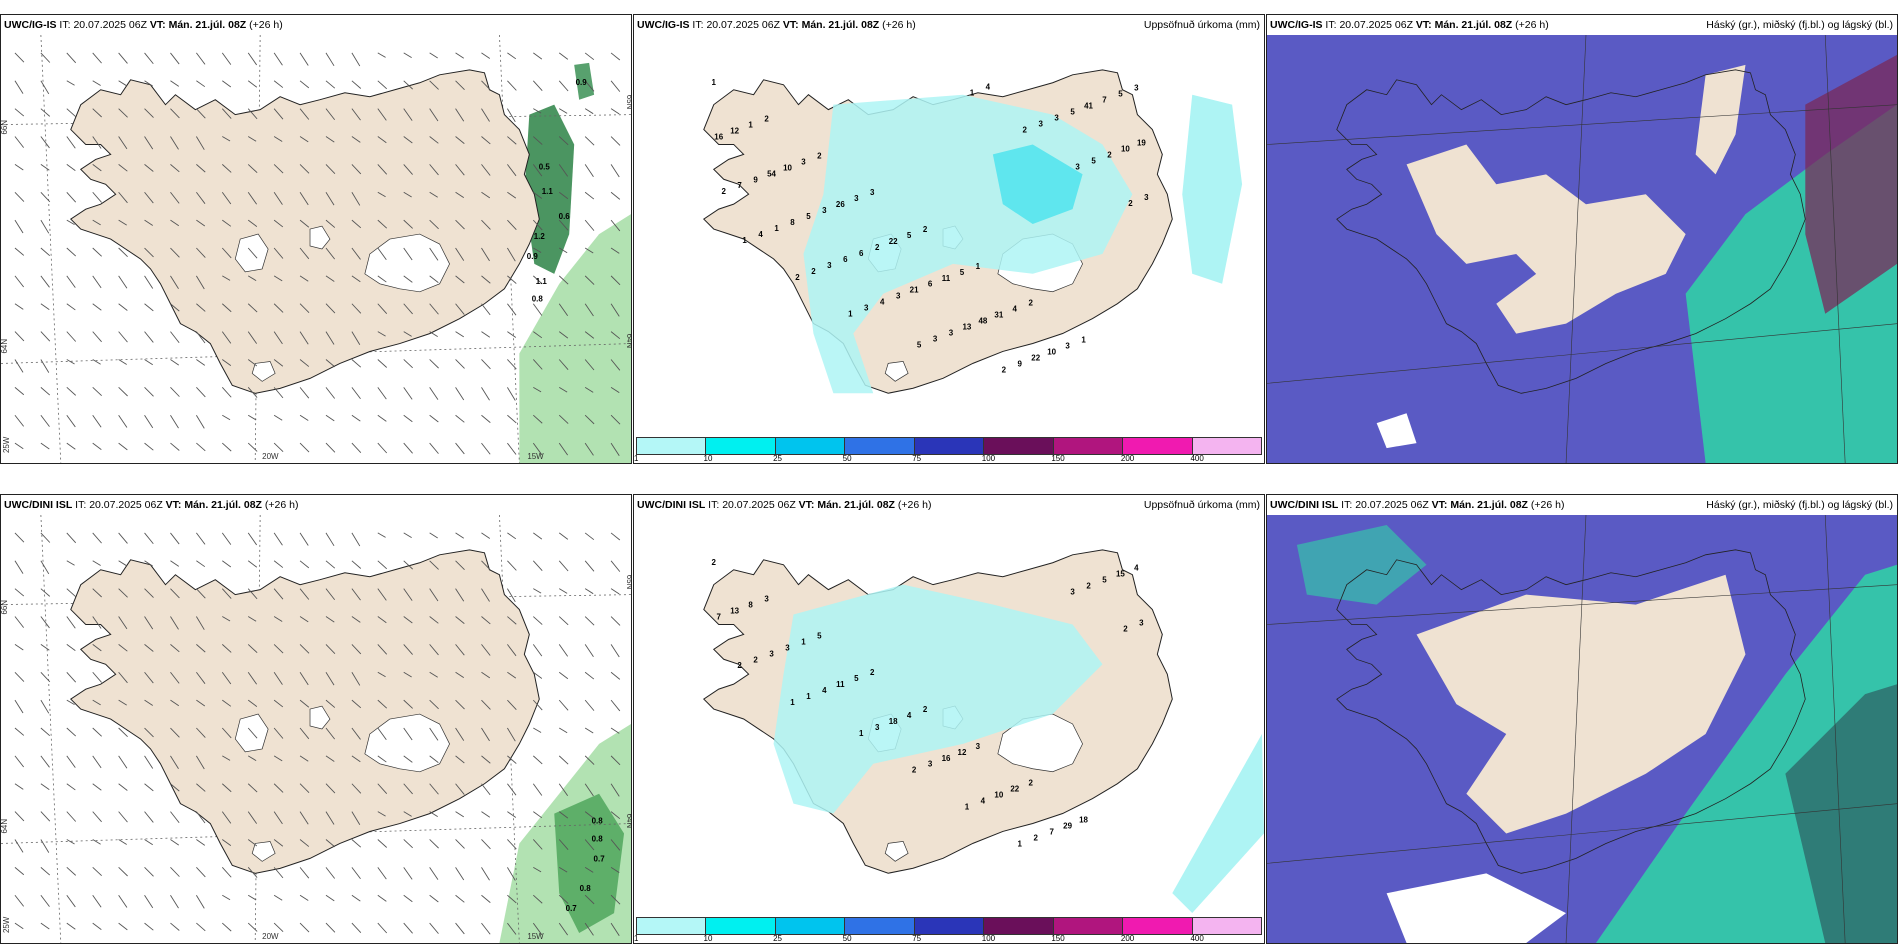 This screenshot has width=1900, height=950. What do you see at coordinates (806, 505) in the screenshot?
I see `valid-time-label: VT:` at bounding box center [806, 505].